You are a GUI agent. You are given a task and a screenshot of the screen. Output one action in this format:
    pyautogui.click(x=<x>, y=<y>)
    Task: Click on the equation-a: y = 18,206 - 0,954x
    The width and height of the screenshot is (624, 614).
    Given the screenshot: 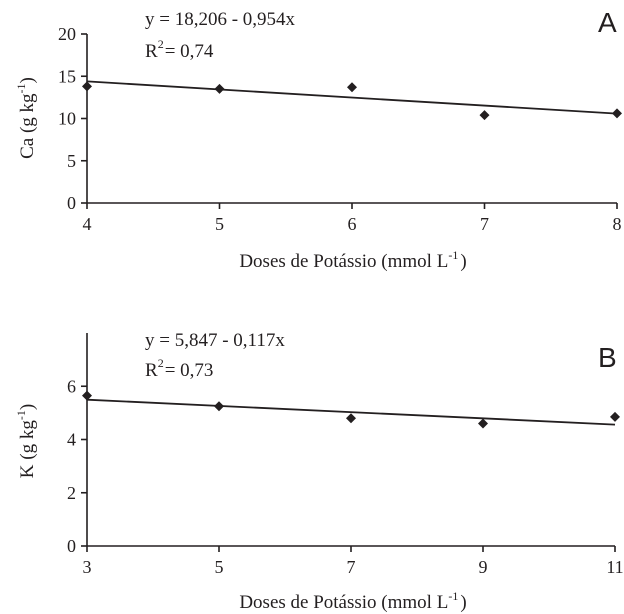 What is the action you would take?
    pyautogui.click(x=220, y=19)
    